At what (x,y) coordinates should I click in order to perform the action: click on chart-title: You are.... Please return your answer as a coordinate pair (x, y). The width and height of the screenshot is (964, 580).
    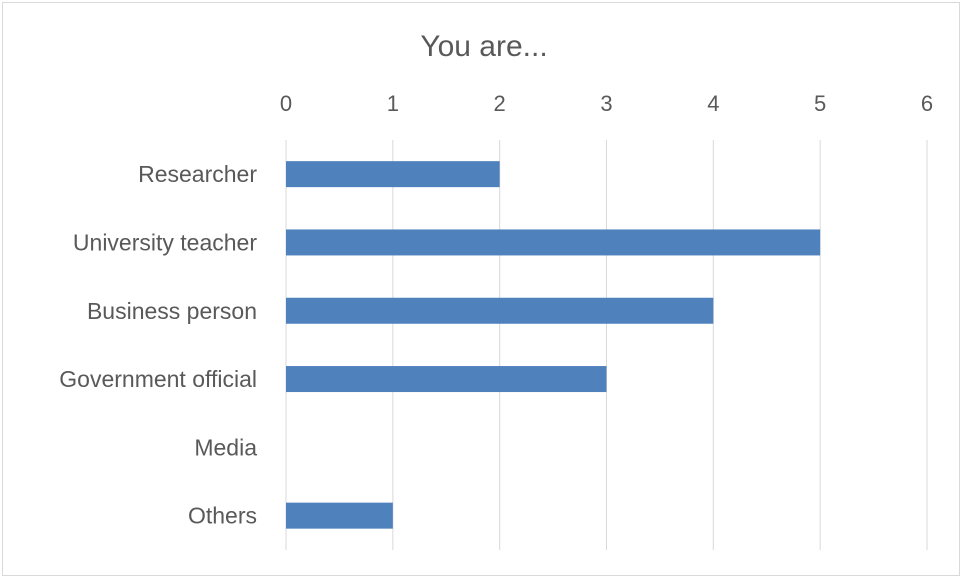
    Looking at the image, I should click on (483, 46).